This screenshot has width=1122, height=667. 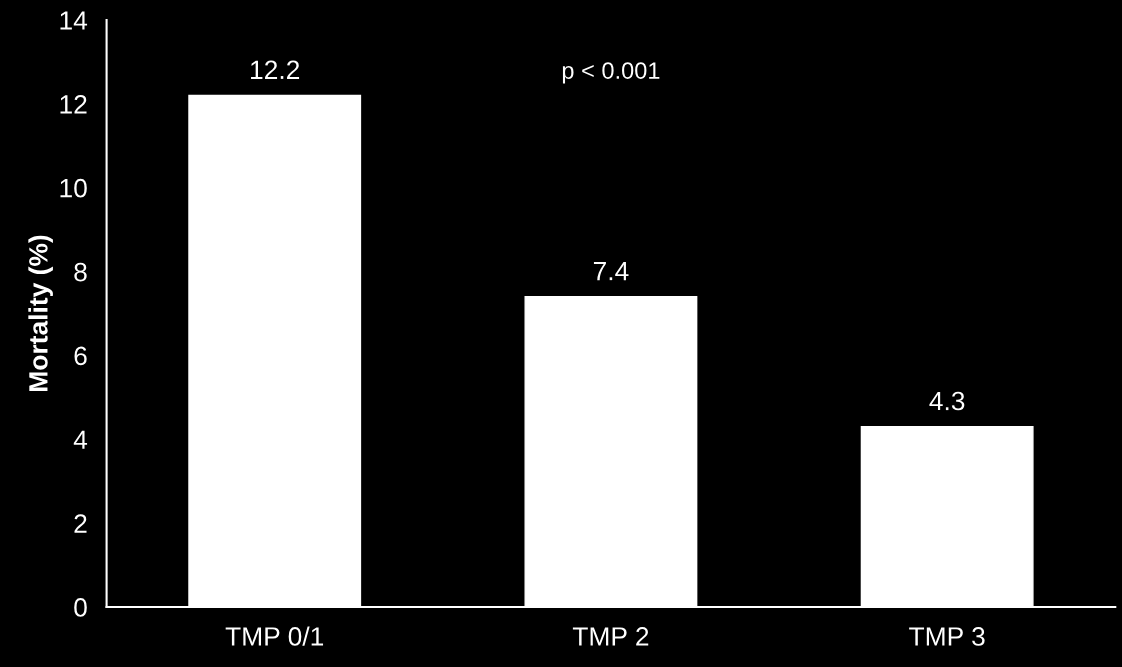 What do you see at coordinates (275, 69) in the screenshot?
I see `data-label: 12.2` at bounding box center [275, 69].